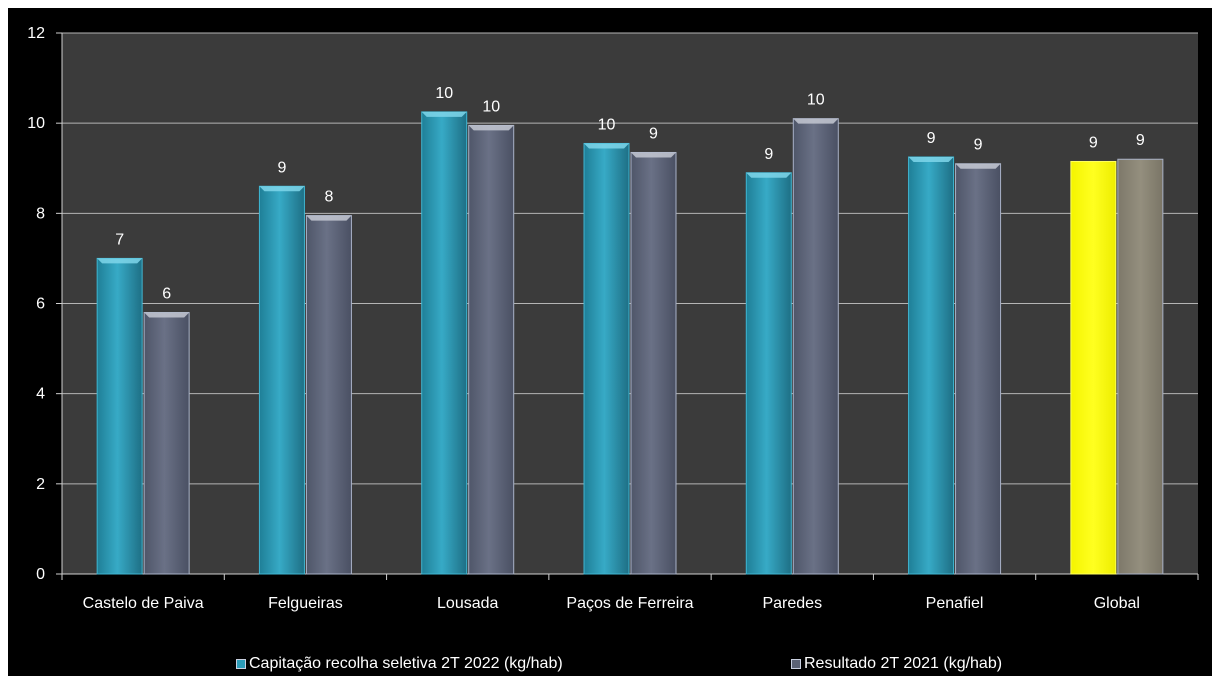 Image resolution: width=1220 pixels, height=676 pixels. I want to click on y-tick-label-2: 4, so click(40, 394).